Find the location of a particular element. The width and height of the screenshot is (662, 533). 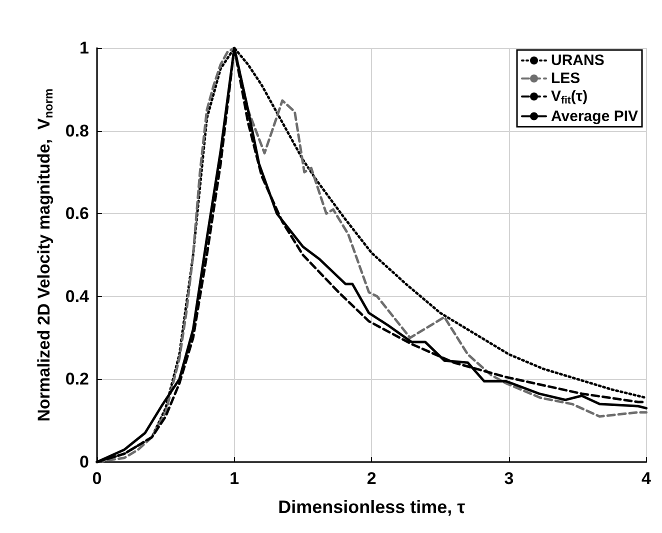

y-tick-label: 0 is located at coordinates (84, 462).